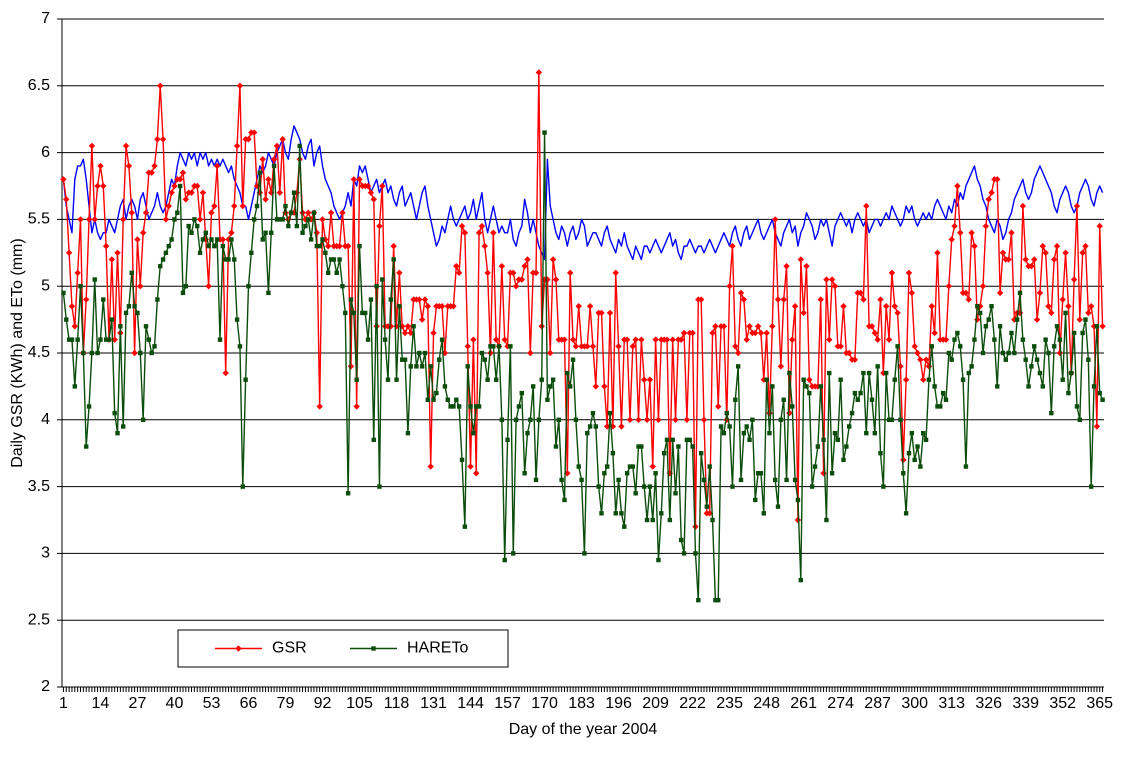 This screenshot has height=769, width=1127. I want to click on x-tick-label: 183, so click(581, 703).